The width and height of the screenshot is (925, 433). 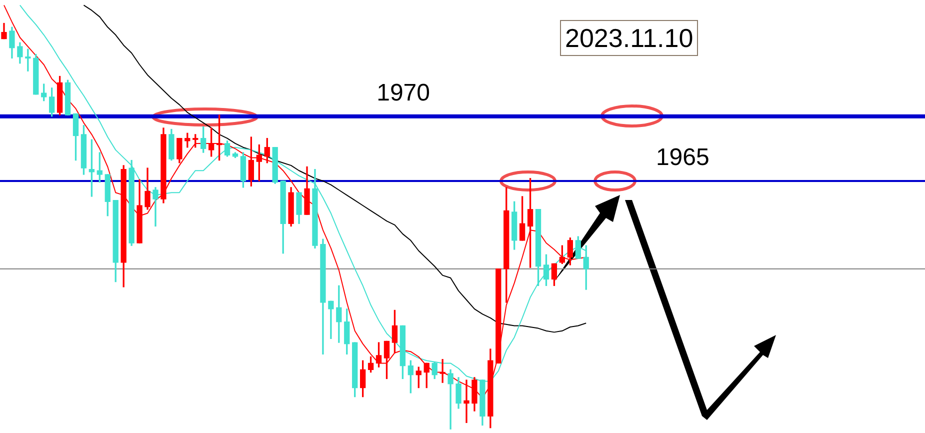 I want to click on ref-line-label: 1970, so click(x=403, y=92).